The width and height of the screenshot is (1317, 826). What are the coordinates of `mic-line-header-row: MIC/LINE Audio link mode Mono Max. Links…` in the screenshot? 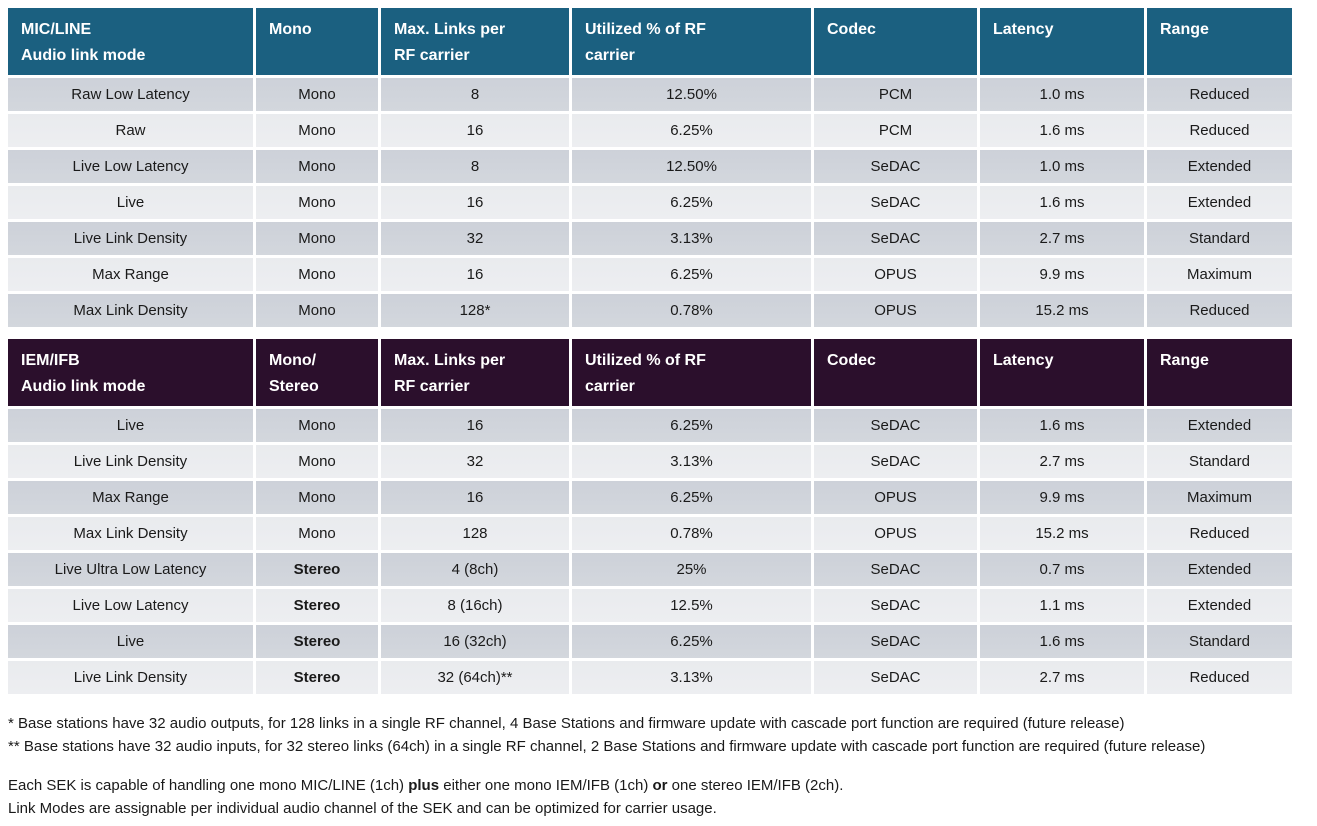 It's located at (650, 41).